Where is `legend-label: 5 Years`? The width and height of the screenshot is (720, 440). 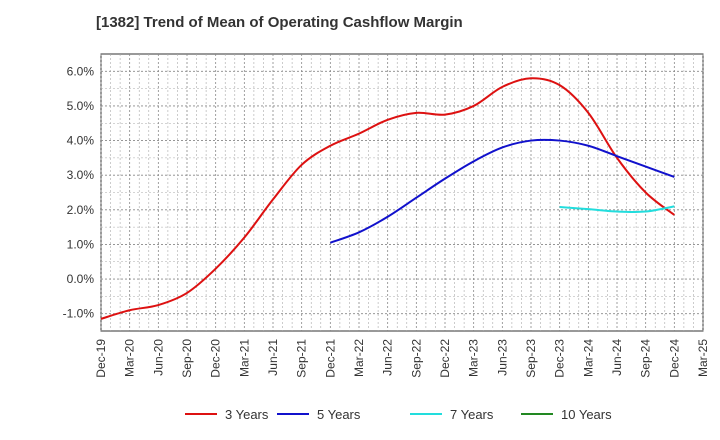 legend-label: 5 Years is located at coordinates (339, 414).